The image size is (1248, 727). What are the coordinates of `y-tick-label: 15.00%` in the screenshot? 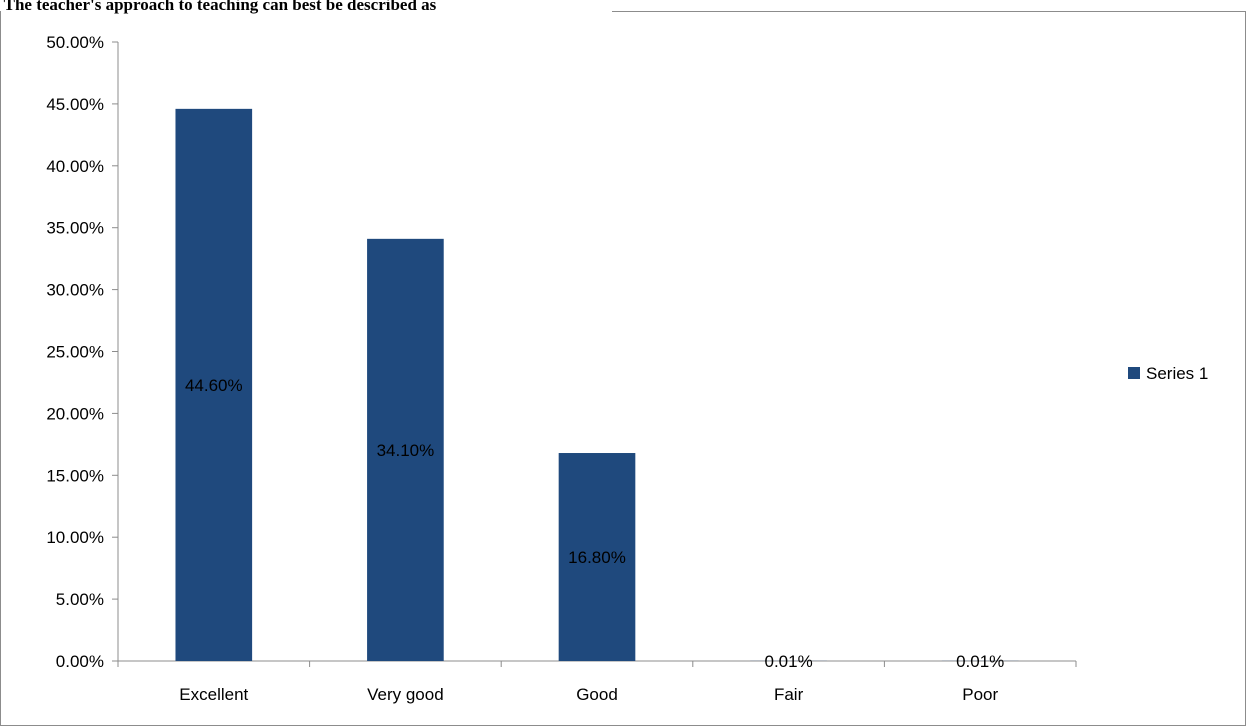 It's located at (75, 475).